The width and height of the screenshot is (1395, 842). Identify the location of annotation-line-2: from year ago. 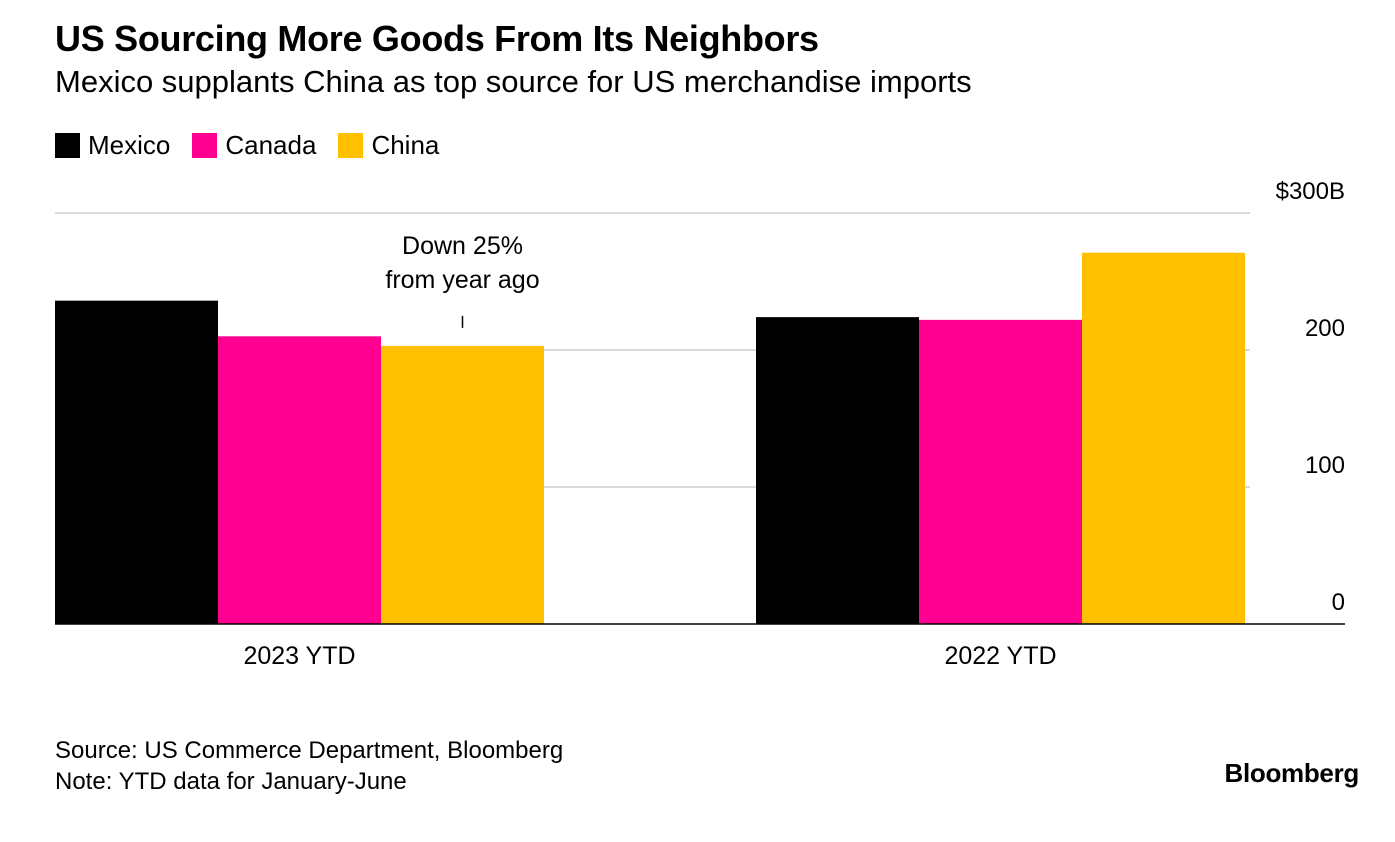
(462, 280).